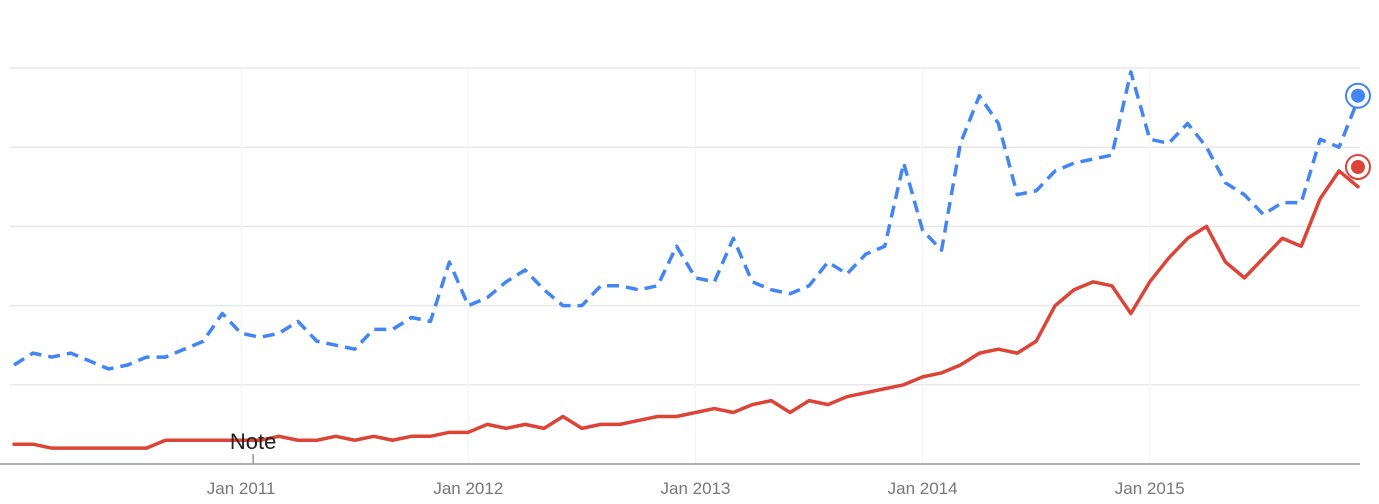 The width and height of the screenshot is (1379, 504). What do you see at coordinates (468, 488) in the screenshot?
I see `x-tick-label: Jan 2012` at bounding box center [468, 488].